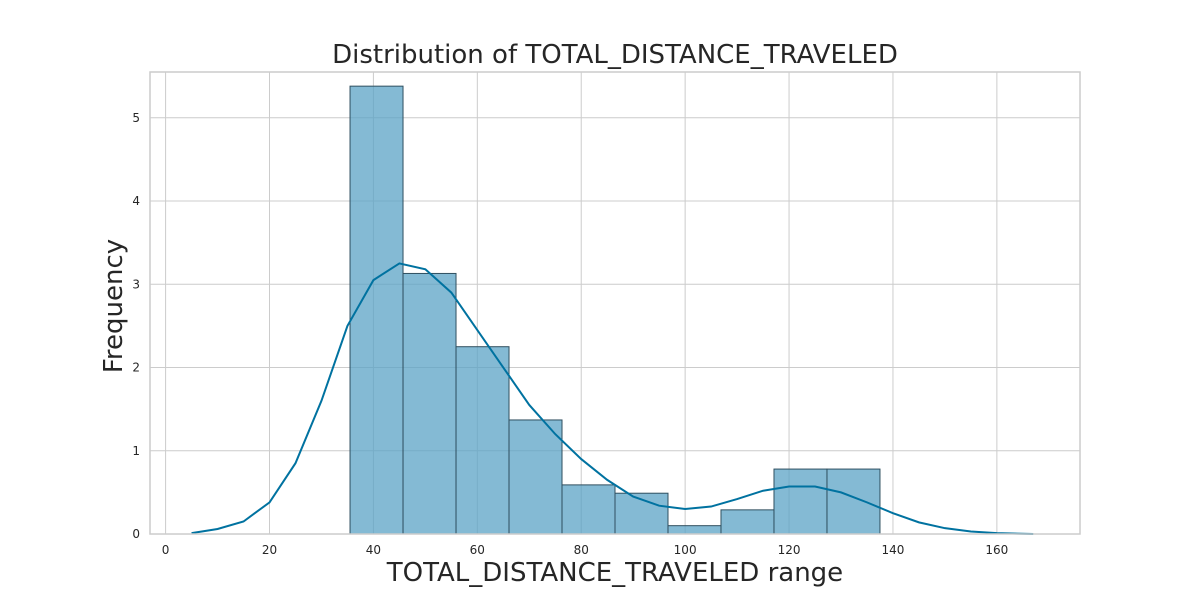 The height and width of the screenshot is (600, 1200). What do you see at coordinates (136, 118) in the screenshot?
I see `y-tick-label: 5` at bounding box center [136, 118].